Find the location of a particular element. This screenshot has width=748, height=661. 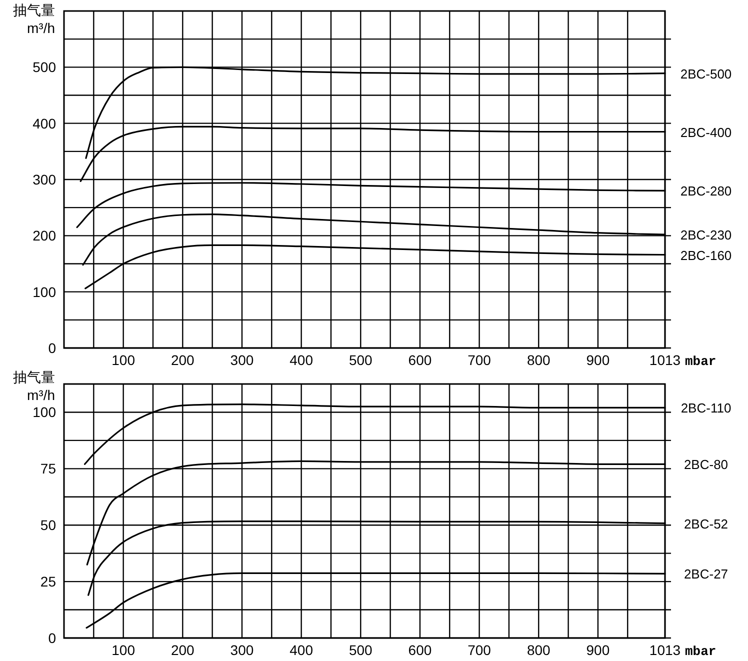

series-label: 2BC-27 is located at coordinates (706, 574).